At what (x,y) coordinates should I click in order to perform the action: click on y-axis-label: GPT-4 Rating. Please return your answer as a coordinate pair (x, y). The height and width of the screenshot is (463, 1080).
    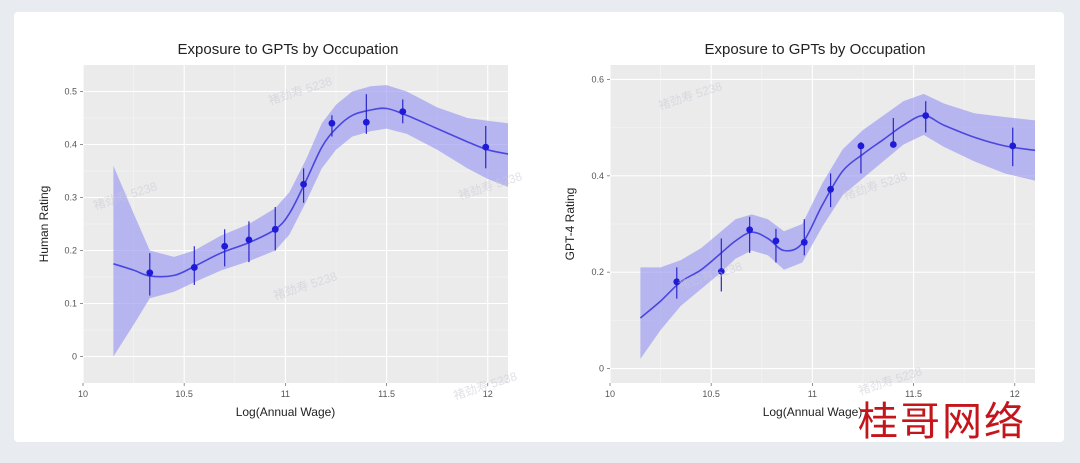
    Looking at the image, I should click on (570, 224).